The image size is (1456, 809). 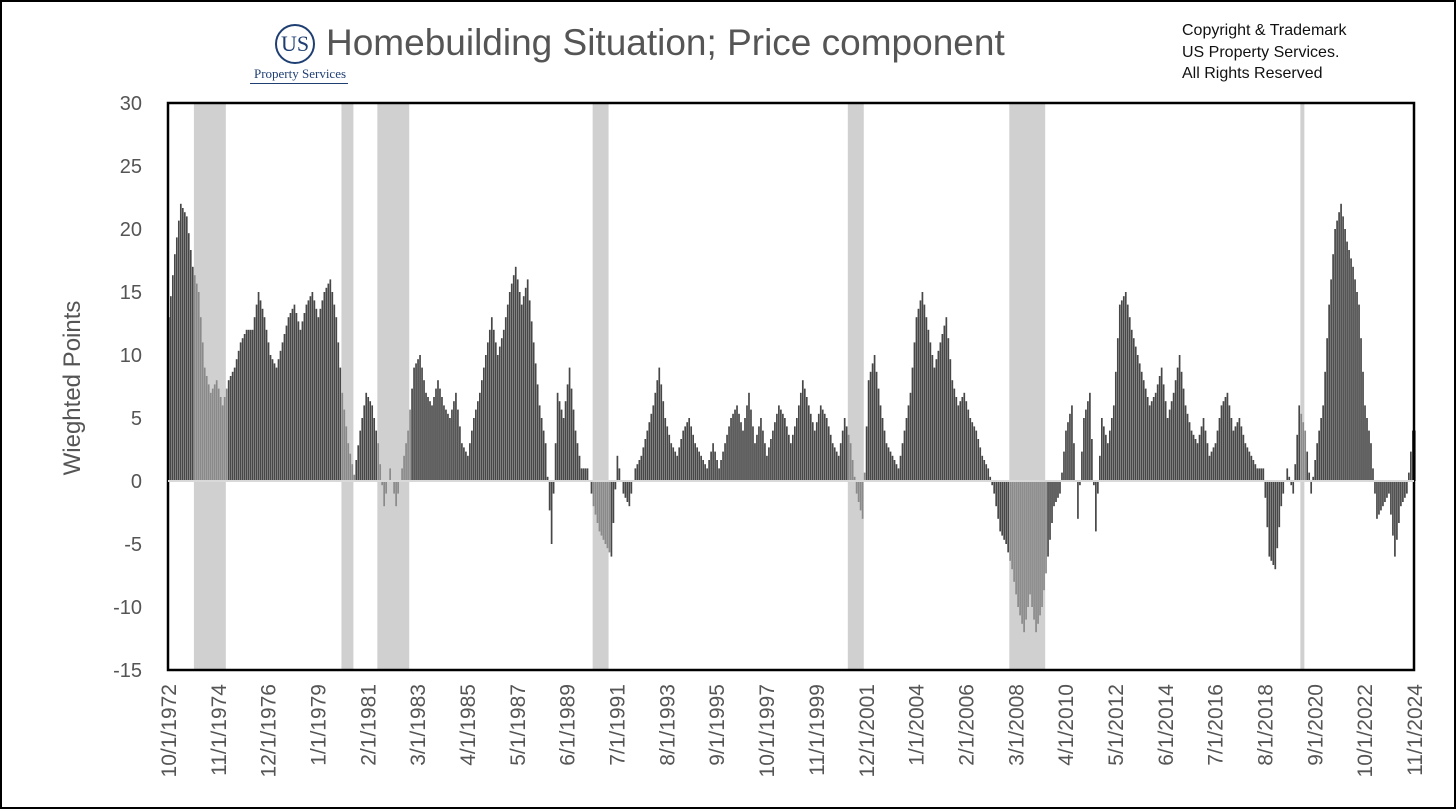 What do you see at coordinates (1016, 725) in the screenshot?
I see `x-tick-label: 3/1/2008` at bounding box center [1016, 725].